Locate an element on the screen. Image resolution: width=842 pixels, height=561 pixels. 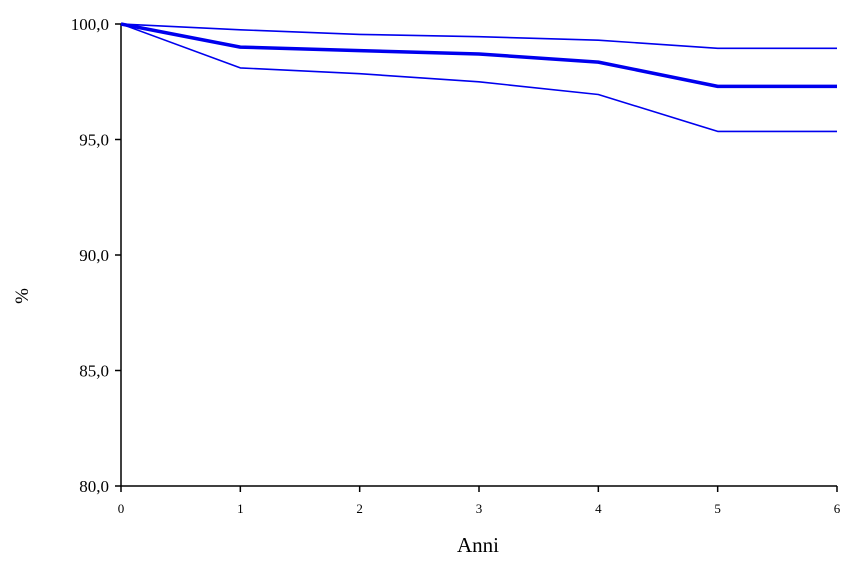
x-tick-label: 1 is located at coordinates (240, 508).